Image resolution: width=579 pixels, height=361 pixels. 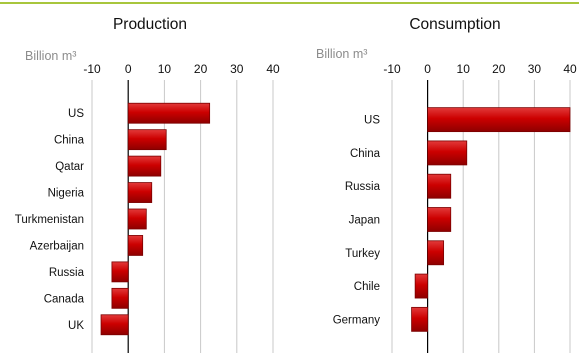 What do you see at coordinates (454, 24) in the screenshot?
I see `consumption-title: Consumption` at bounding box center [454, 24].